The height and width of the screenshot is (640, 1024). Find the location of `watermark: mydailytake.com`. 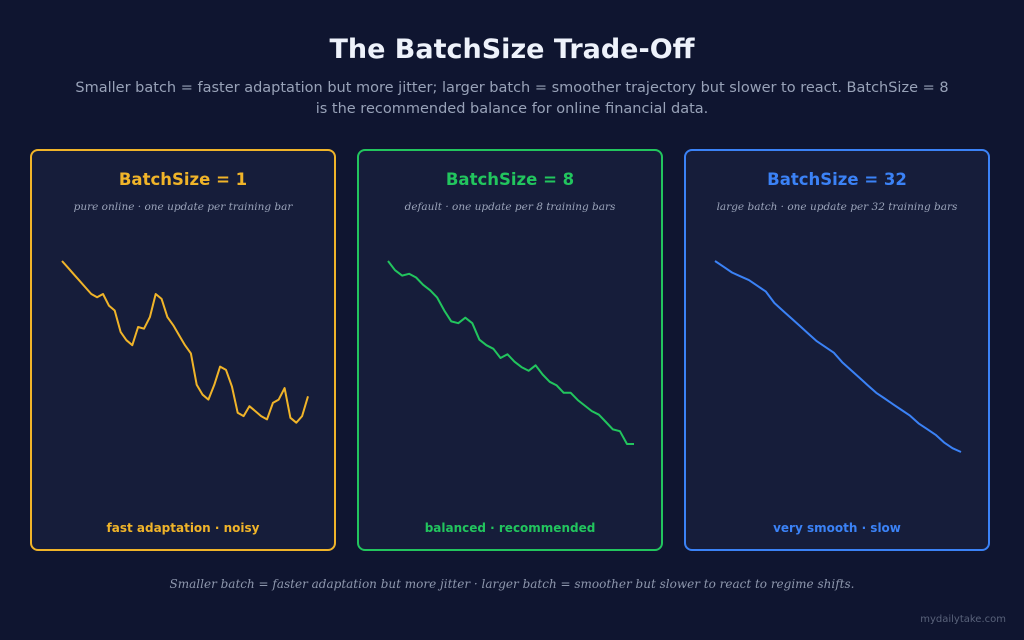

watermark: mydailytake.com is located at coordinates (963, 619).